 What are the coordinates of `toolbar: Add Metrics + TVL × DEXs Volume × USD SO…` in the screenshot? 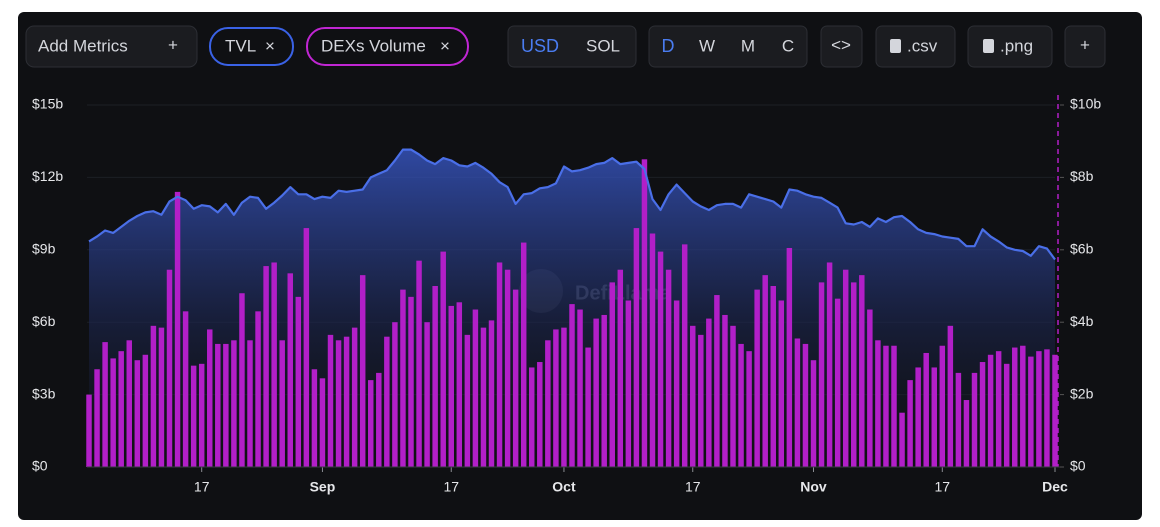 It's located at (565, 46).